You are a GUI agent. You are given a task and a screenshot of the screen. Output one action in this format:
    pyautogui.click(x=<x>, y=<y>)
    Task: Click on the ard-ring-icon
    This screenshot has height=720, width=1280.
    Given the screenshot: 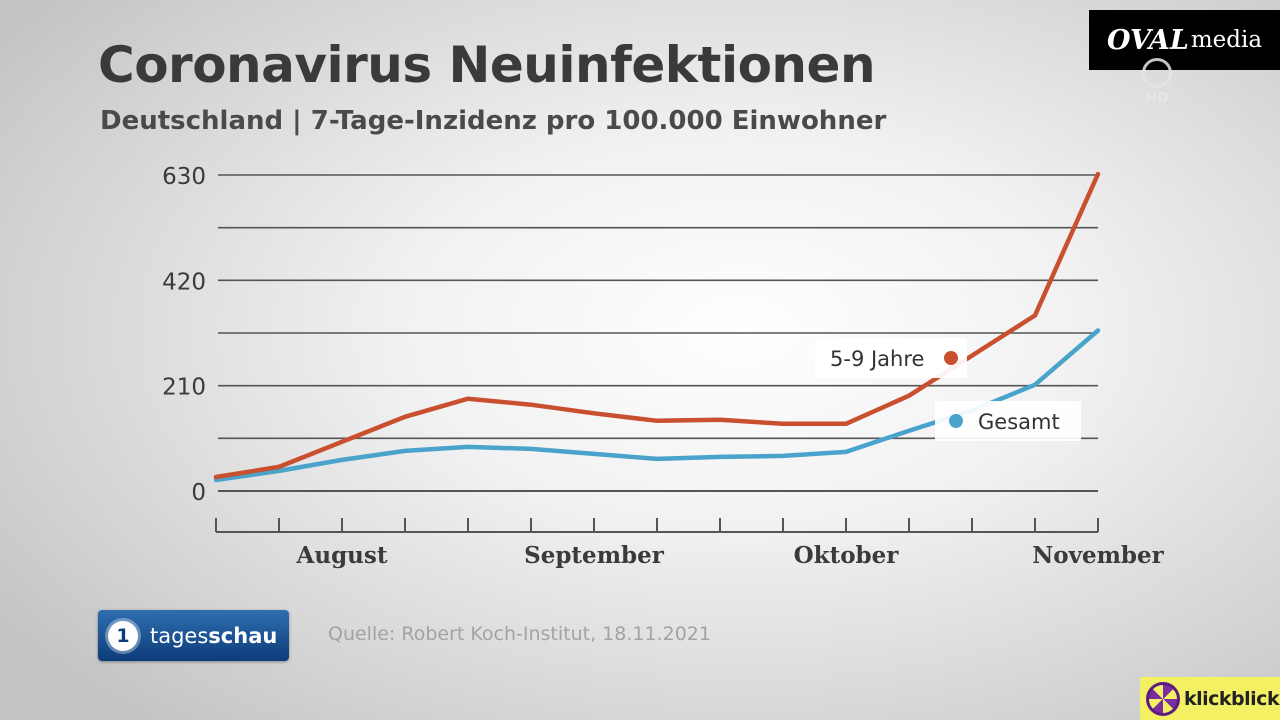 What is the action you would take?
    pyautogui.click(x=1157, y=73)
    